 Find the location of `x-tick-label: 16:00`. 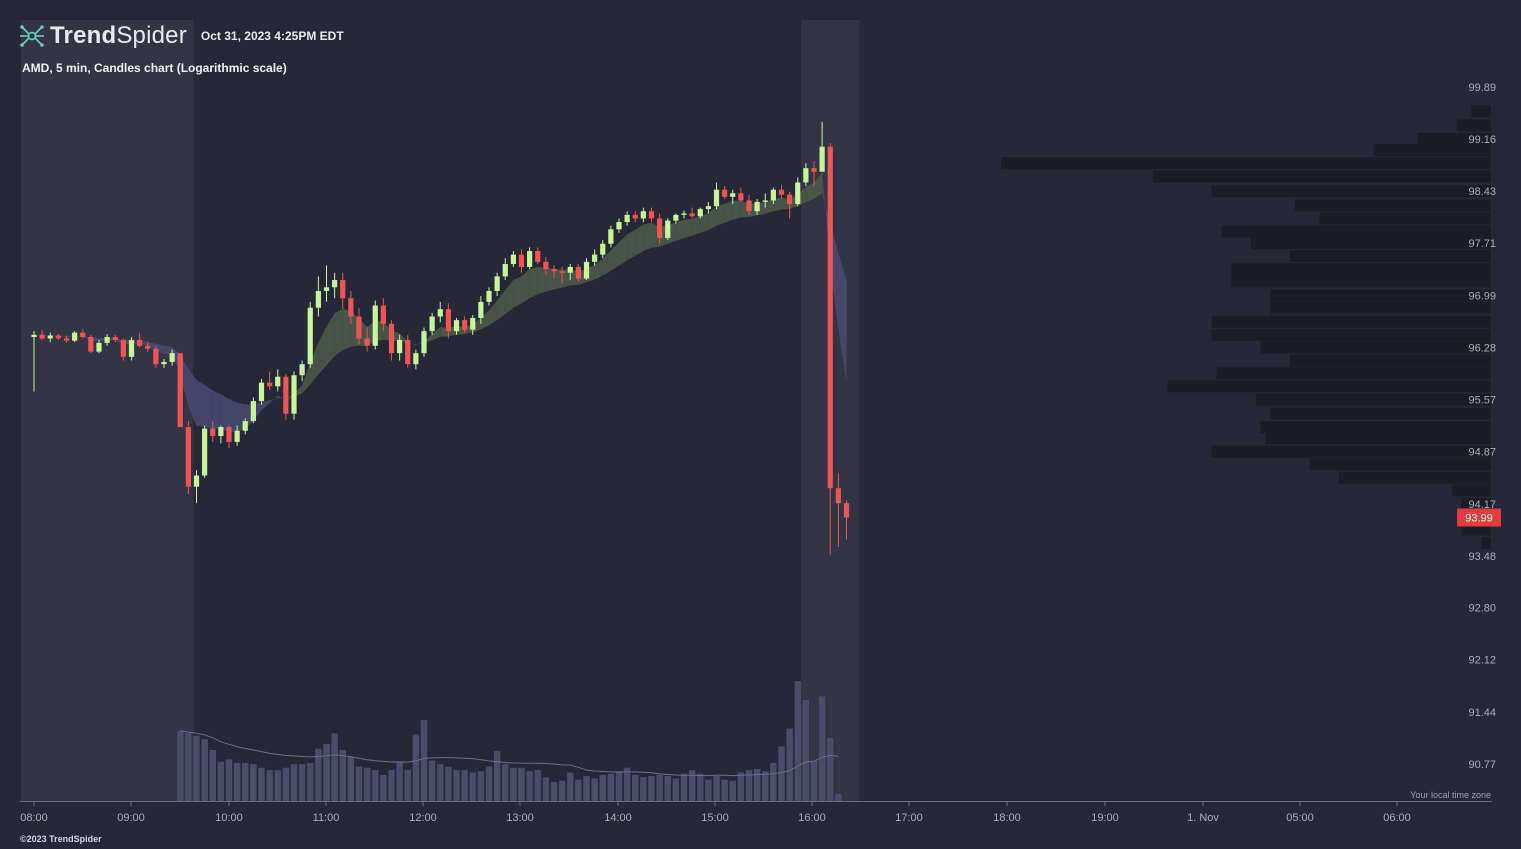

x-tick-label: 16:00 is located at coordinates (812, 818).